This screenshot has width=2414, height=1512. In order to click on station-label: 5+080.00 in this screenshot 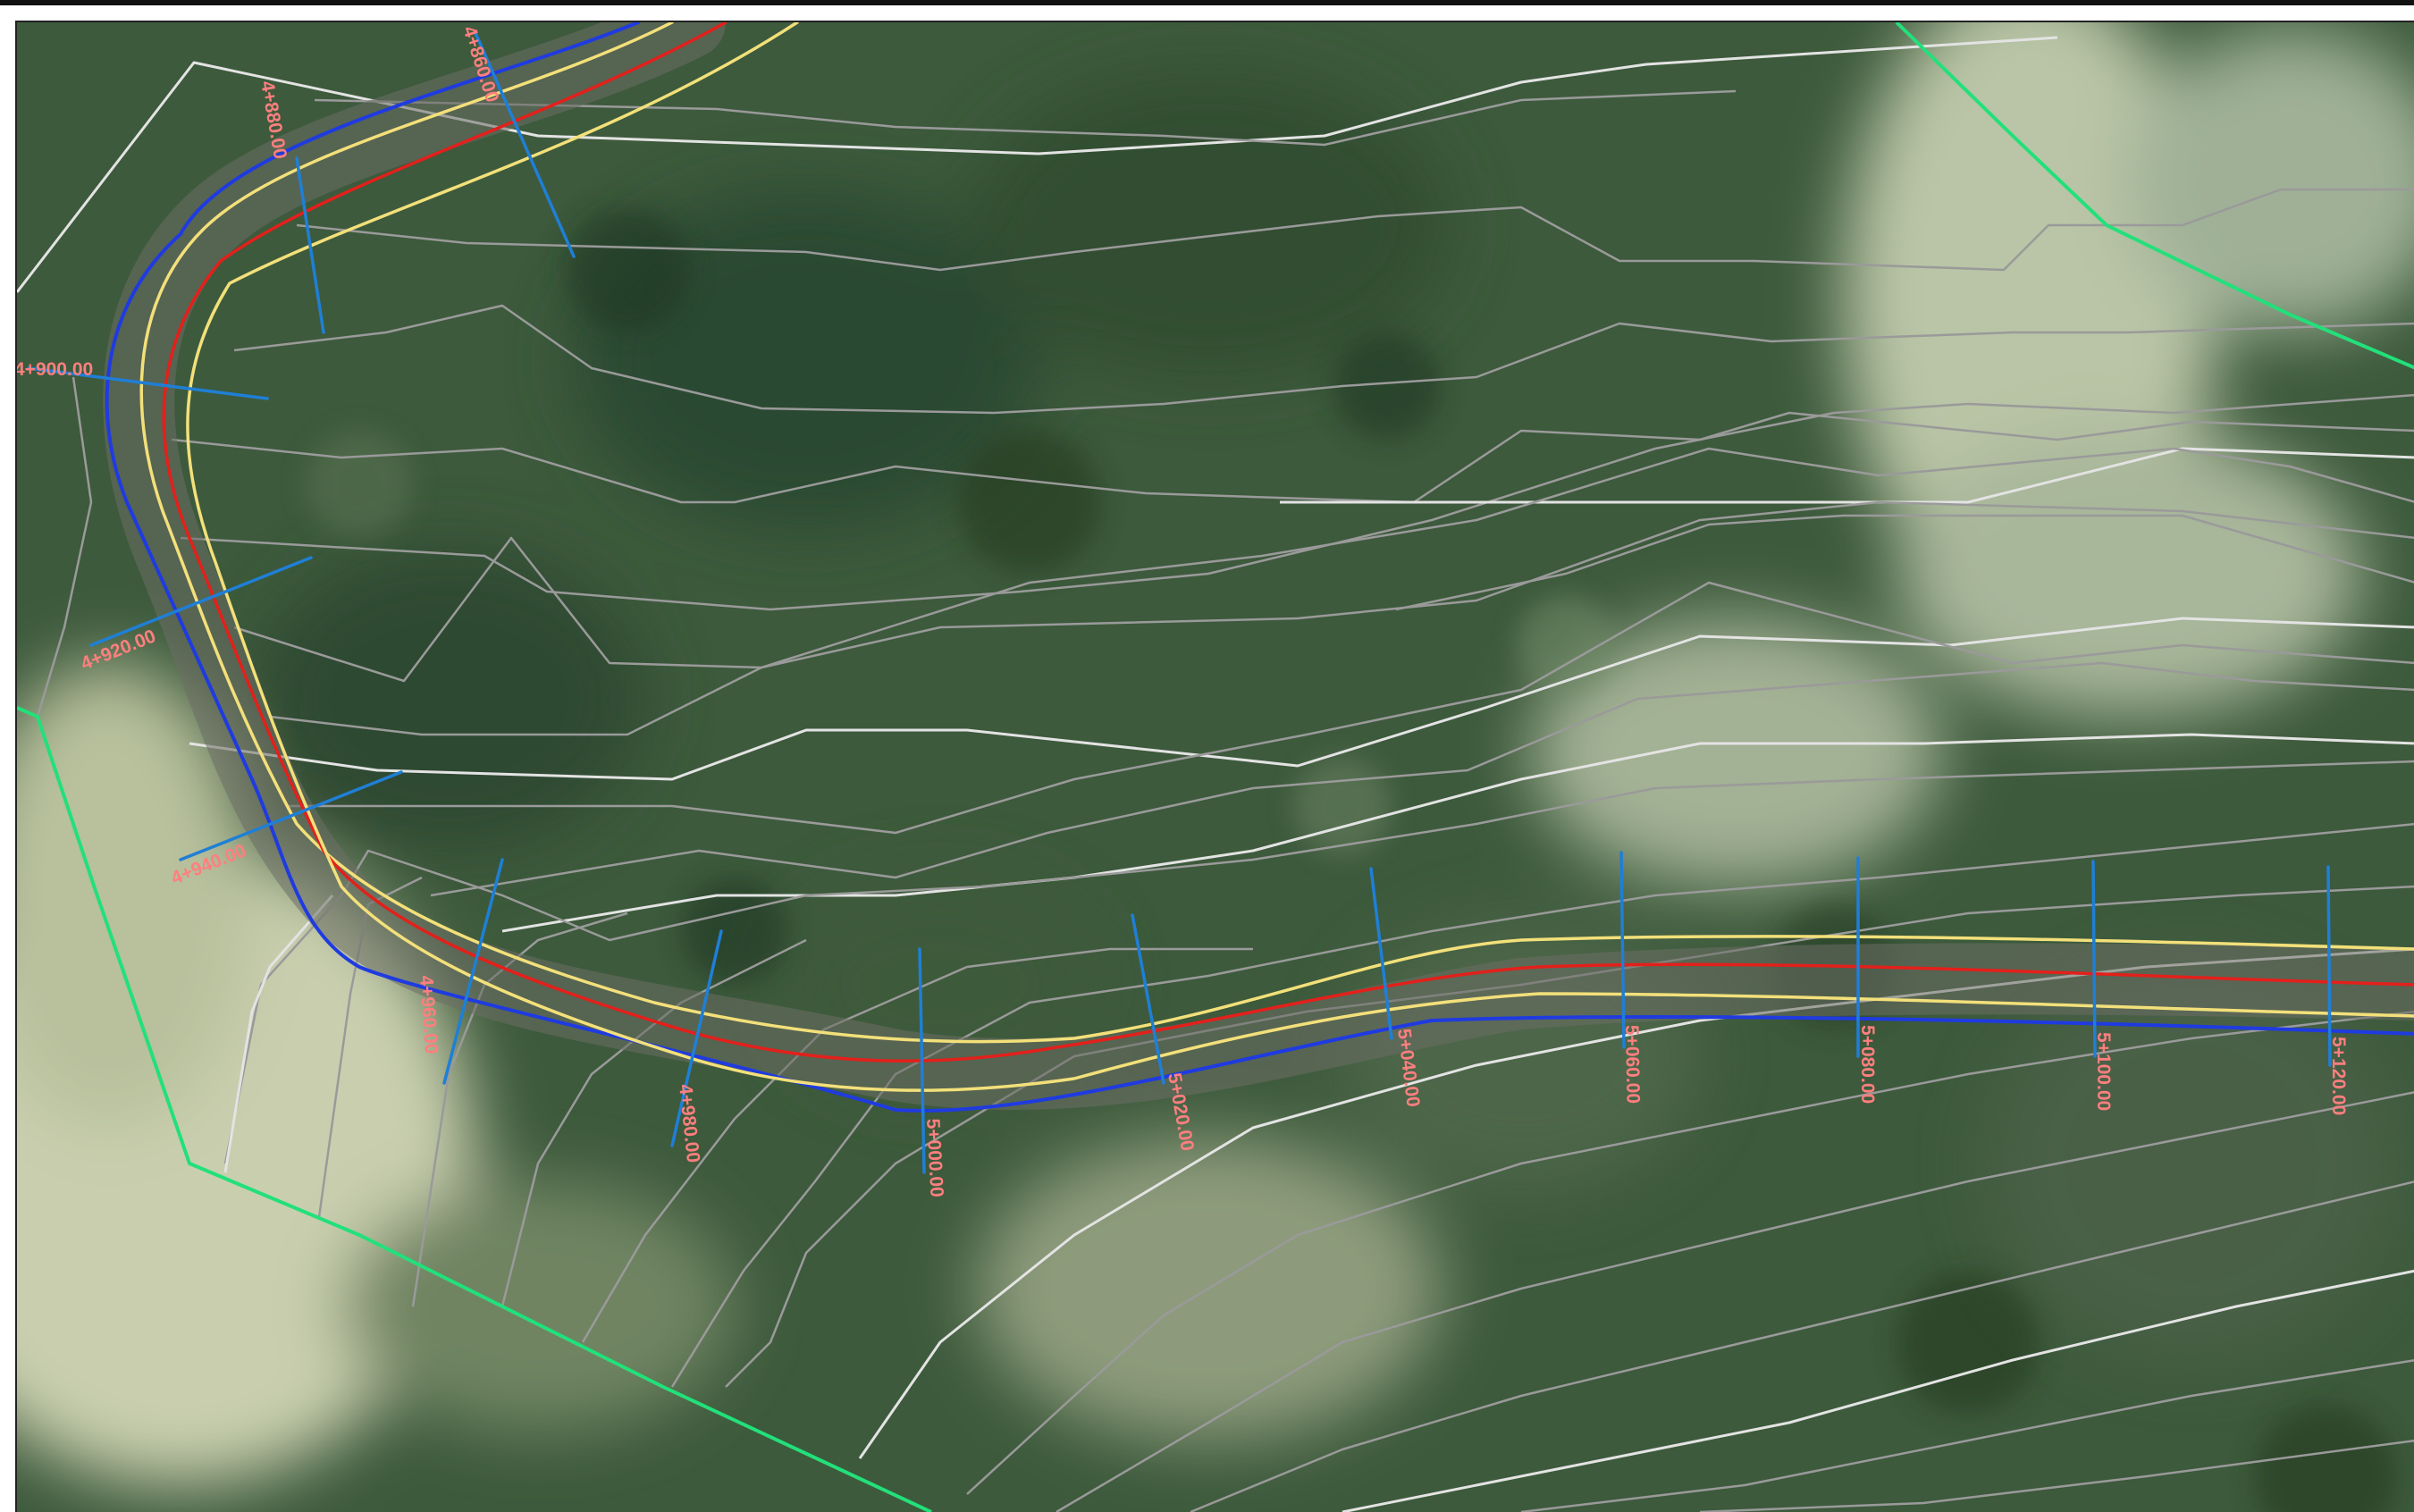, I will do `click(1867, 1064)`.